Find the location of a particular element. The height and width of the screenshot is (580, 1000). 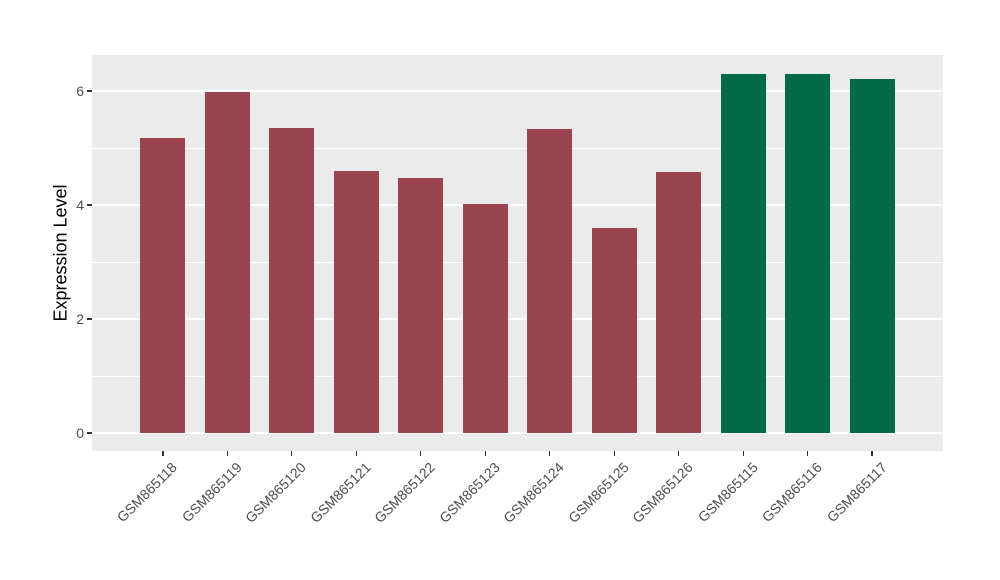

x-tick-label-GSM865119: GSM865119 is located at coordinates (211, 492).